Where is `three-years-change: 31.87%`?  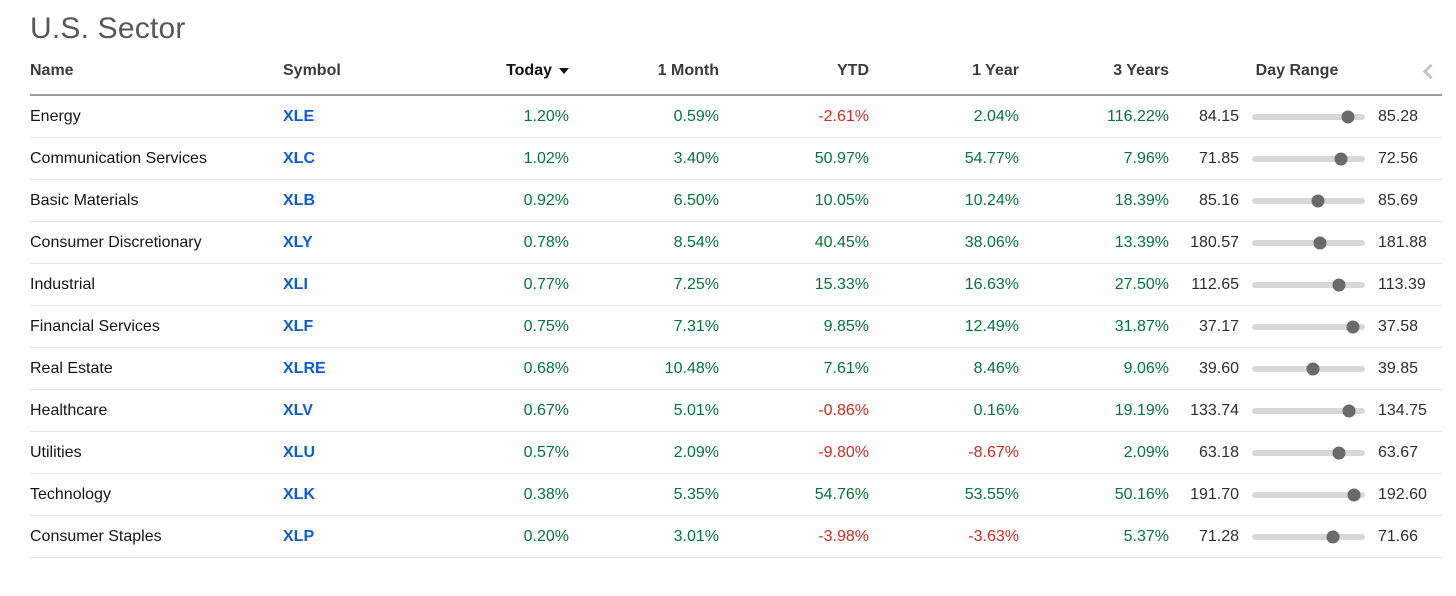
three-years-change: 31.87% is located at coordinates (1141, 326).